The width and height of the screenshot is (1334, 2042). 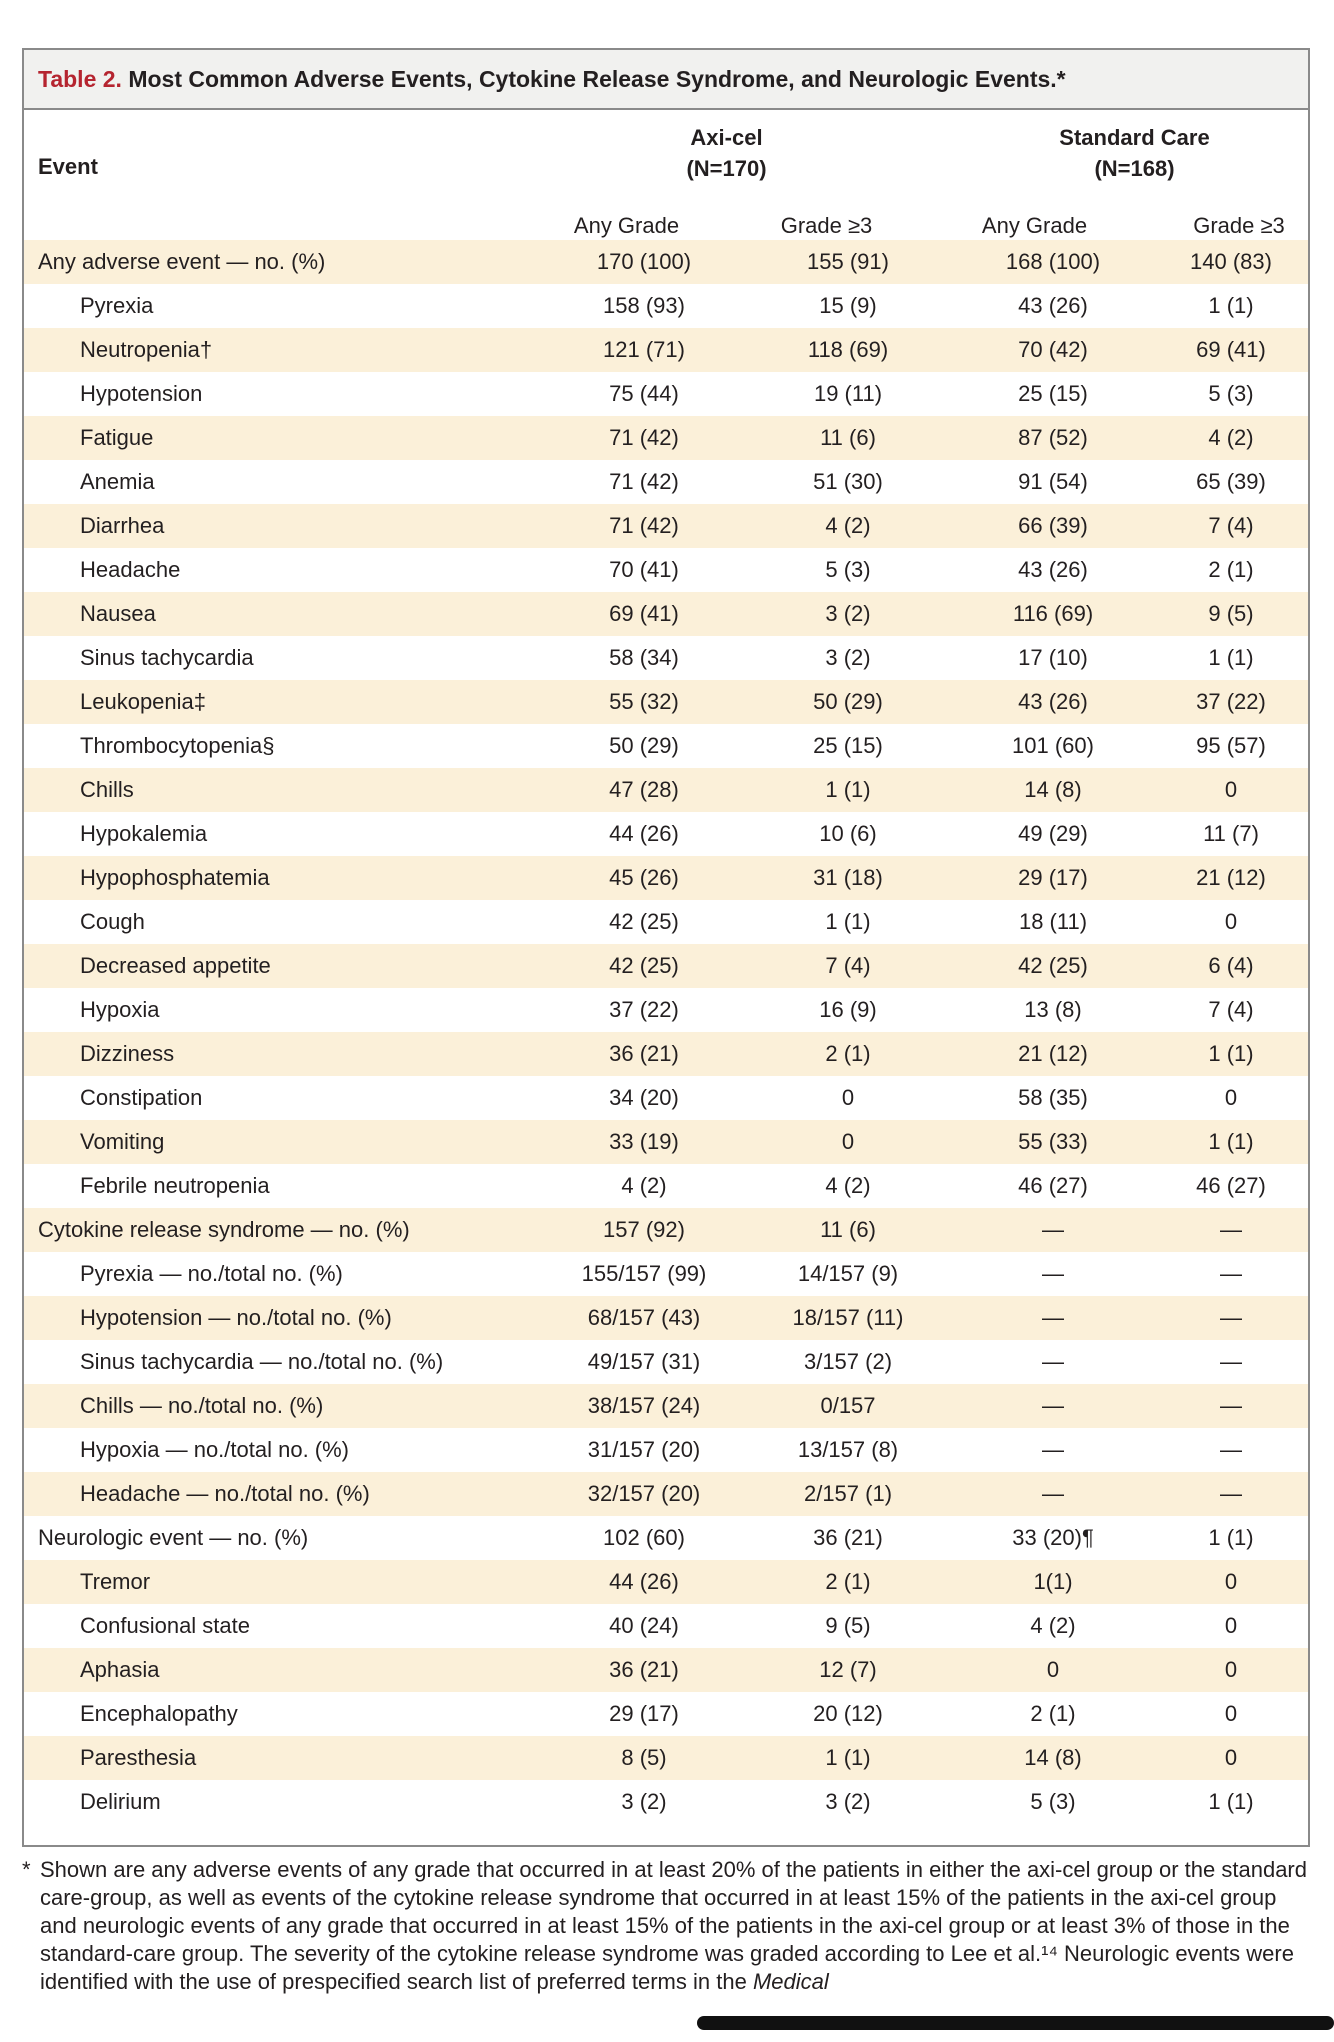 What do you see at coordinates (127, 1053) in the screenshot?
I see `event-label: Dizziness` at bounding box center [127, 1053].